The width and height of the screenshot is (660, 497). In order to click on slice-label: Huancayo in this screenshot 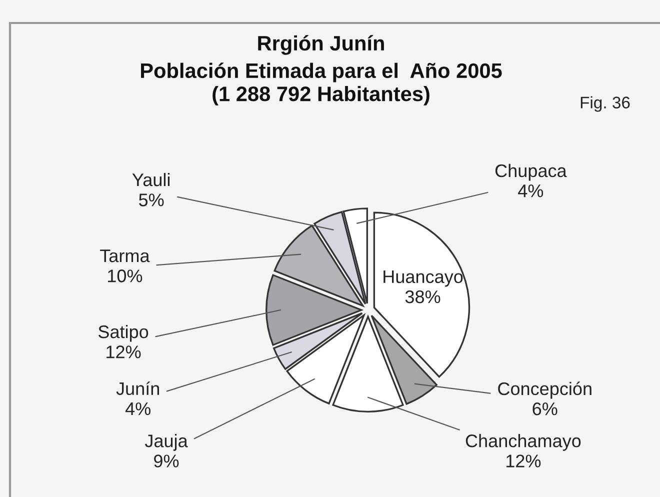, I will do `click(423, 278)`.